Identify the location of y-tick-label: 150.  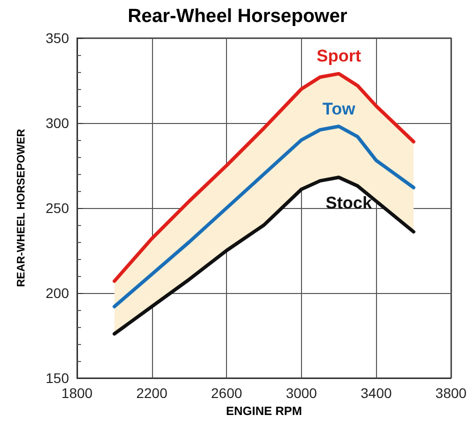
(58, 378).